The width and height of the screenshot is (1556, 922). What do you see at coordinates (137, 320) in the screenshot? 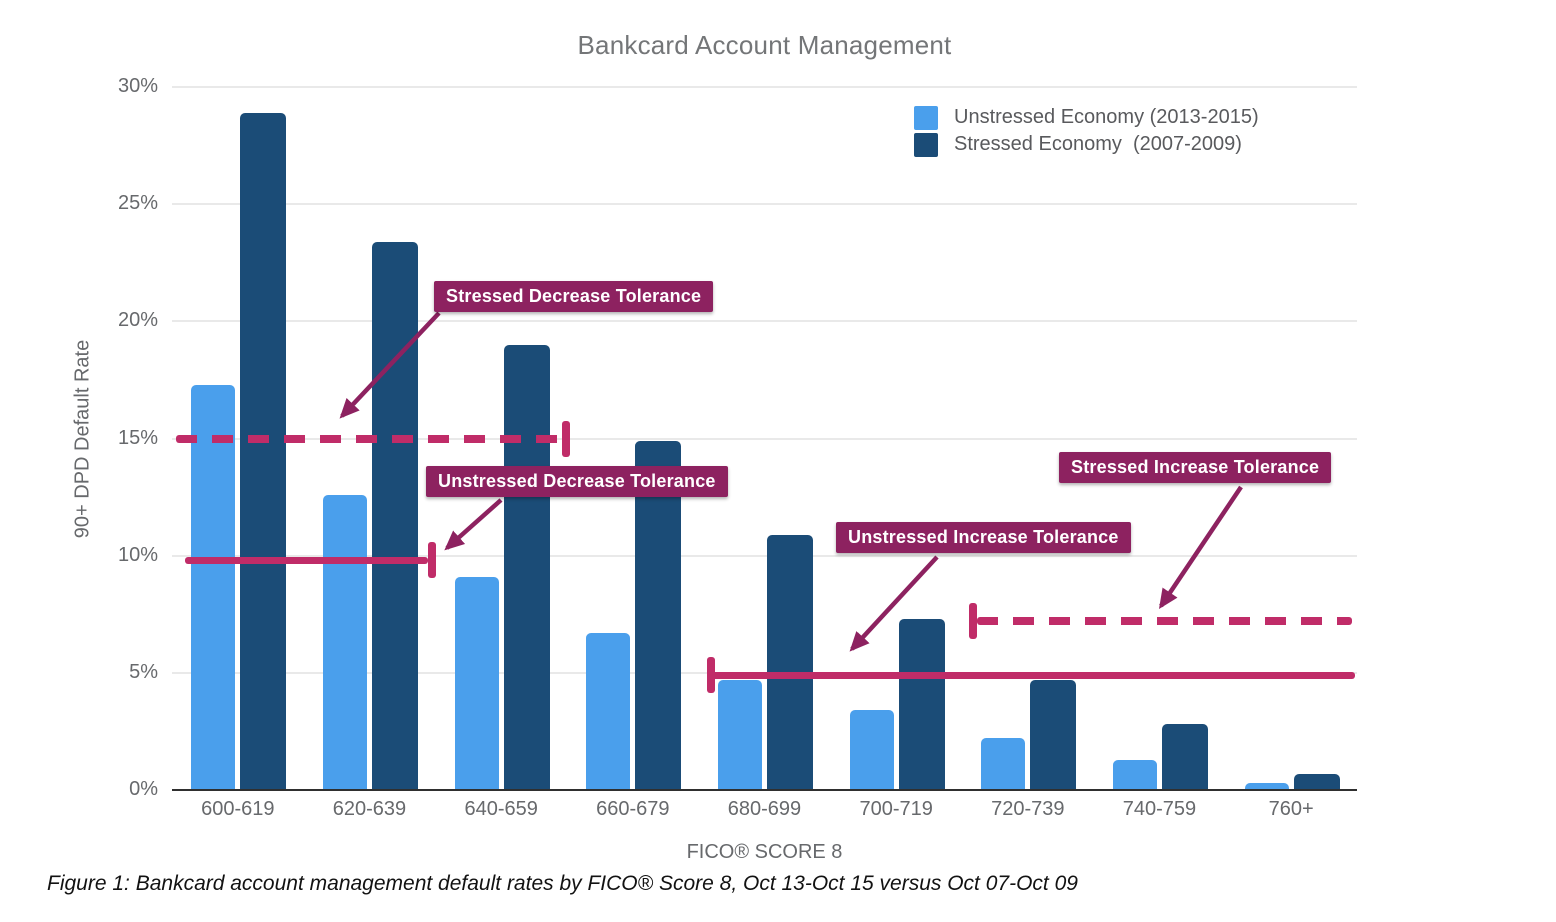
I see `y-axis-tick-label: 20%` at bounding box center [137, 320].